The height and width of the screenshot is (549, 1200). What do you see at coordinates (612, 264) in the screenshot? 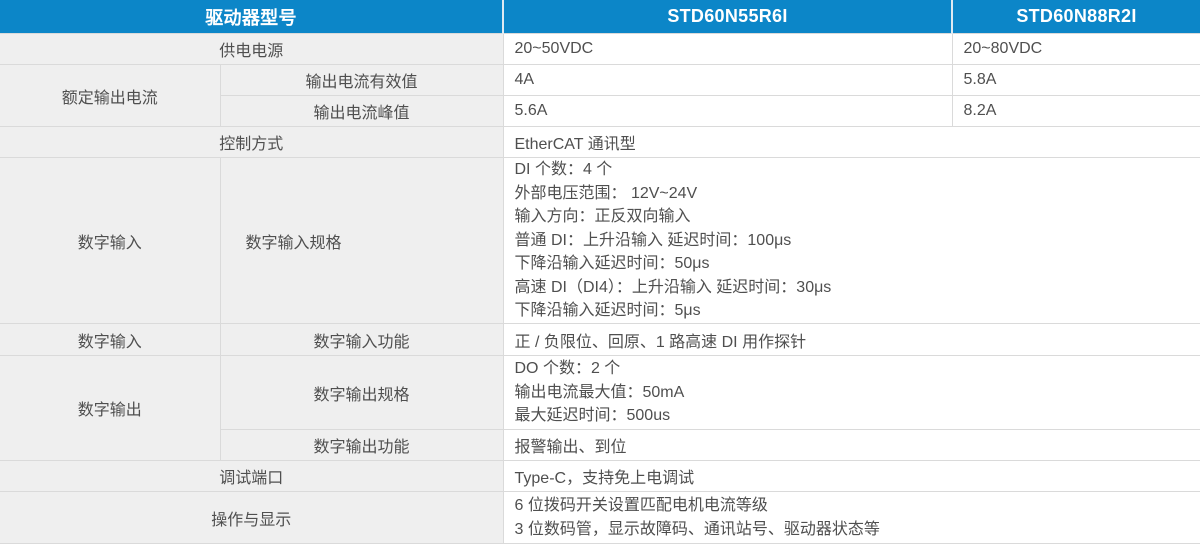
I see `di-spec-line: 下降沿输入延迟时间：50μs` at bounding box center [612, 264].